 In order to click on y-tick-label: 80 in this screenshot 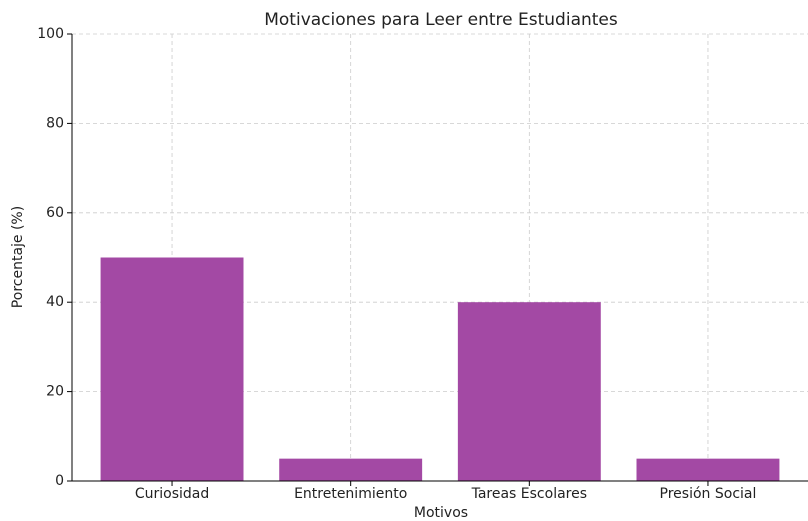, I will do `click(55, 123)`.